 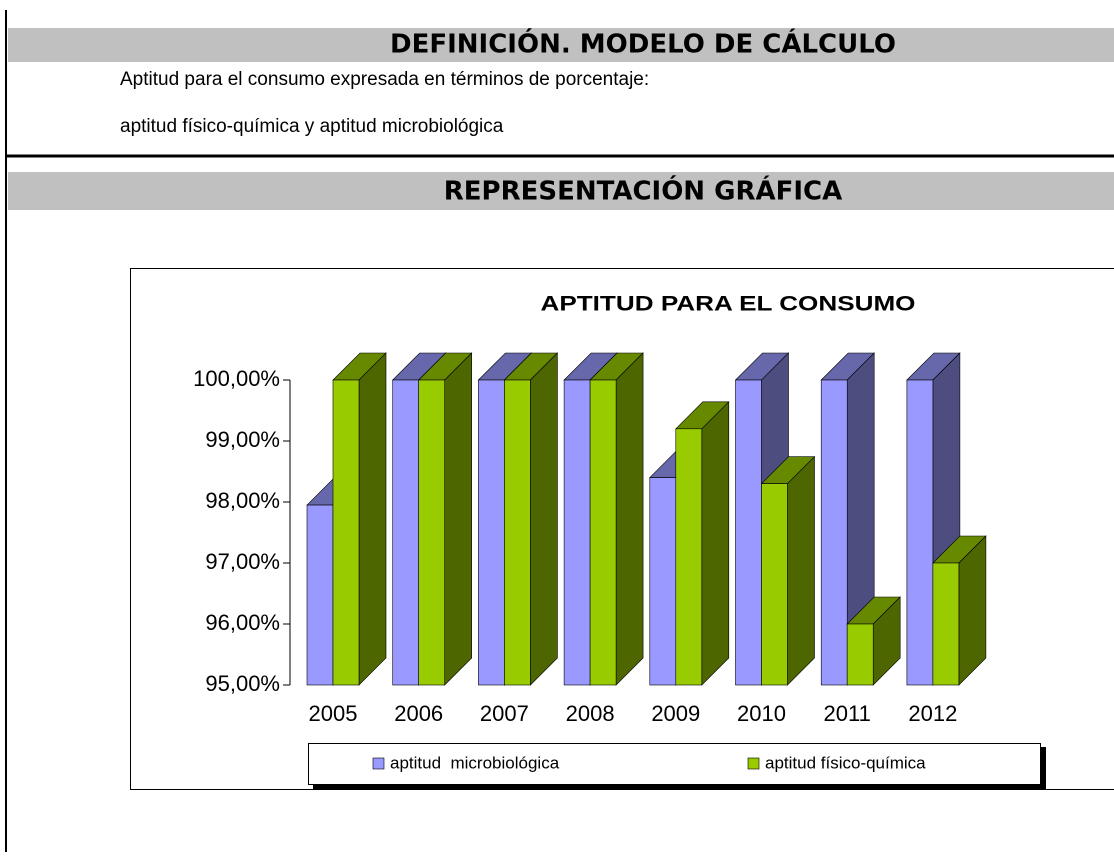 I want to click on y-tick-label: 100,00%, so click(x=236, y=378).